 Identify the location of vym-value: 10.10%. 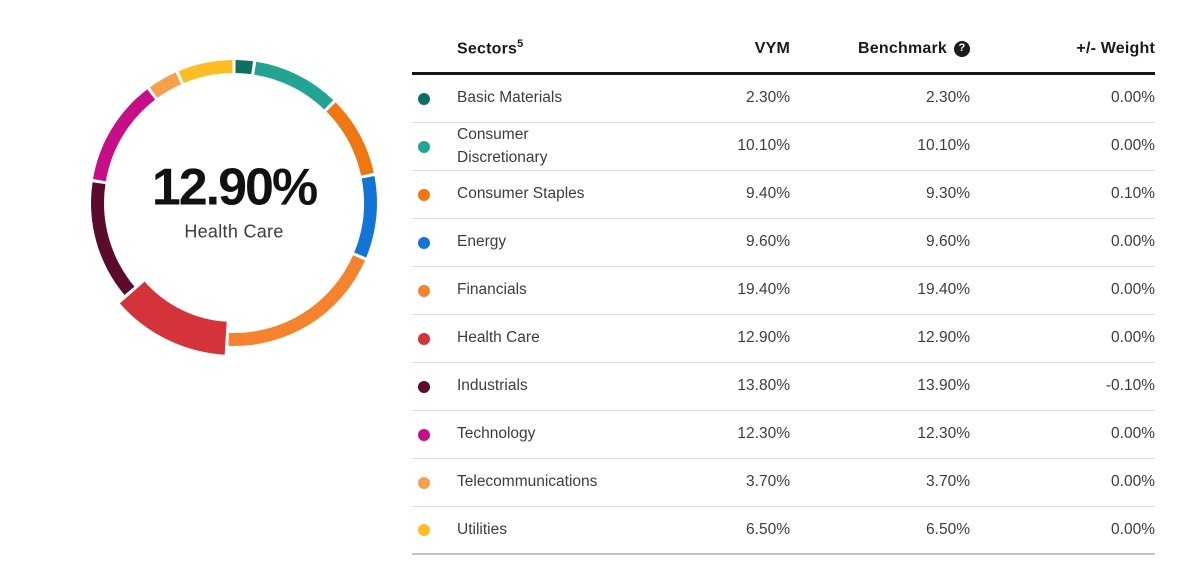
(763, 146).